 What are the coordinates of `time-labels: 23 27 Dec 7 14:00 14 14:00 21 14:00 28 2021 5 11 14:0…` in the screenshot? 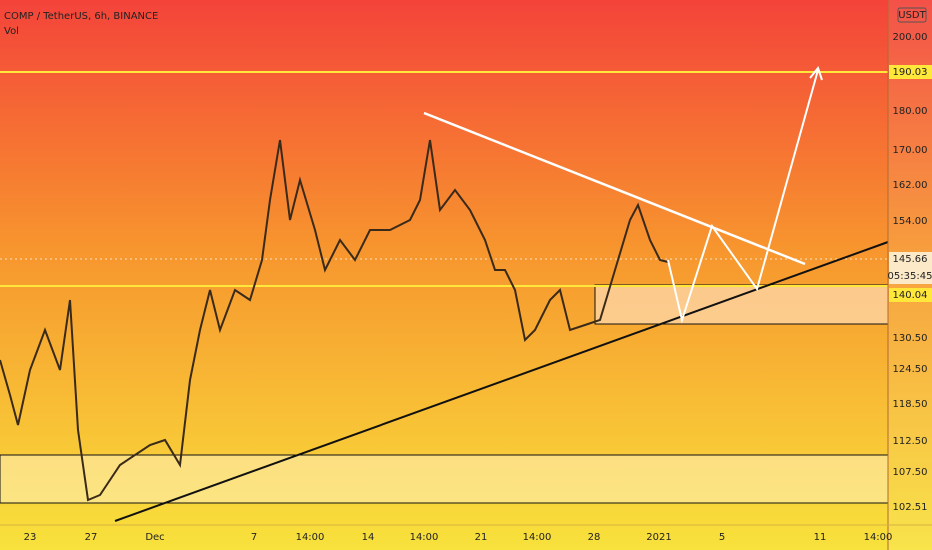 It's located at (458, 537).